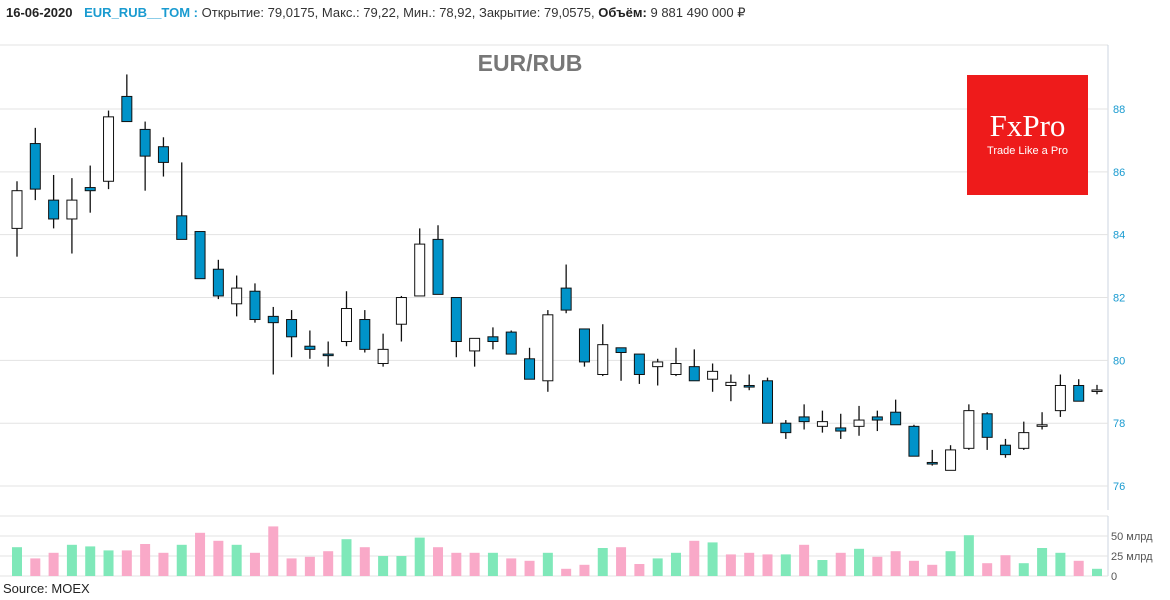 Image resolution: width=1170 pixels, height=600 pixels. Describe the element at coordinates (1119, 487) in the screenshot. I see `price-tick-label: 76` at that location.